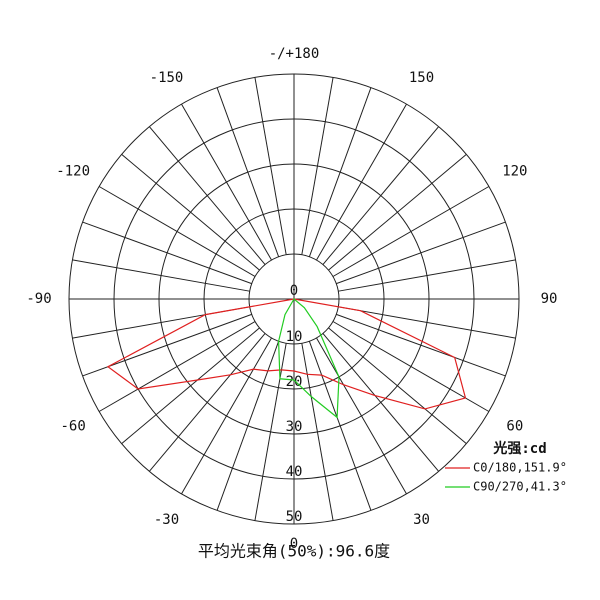  What do you see at coordinates (294, 54) in the screenshot?
I see `angle-tick-label: -/+180` at bounding box center [294, 54].